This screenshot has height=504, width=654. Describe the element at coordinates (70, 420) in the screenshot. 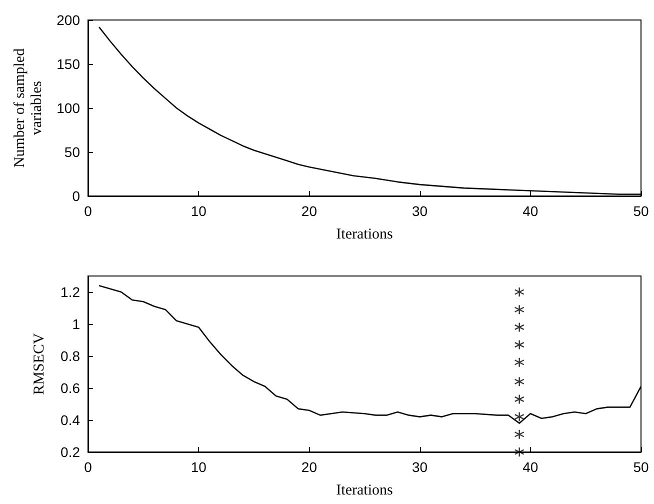

I see `y-tick-label: 0.4` at that location.